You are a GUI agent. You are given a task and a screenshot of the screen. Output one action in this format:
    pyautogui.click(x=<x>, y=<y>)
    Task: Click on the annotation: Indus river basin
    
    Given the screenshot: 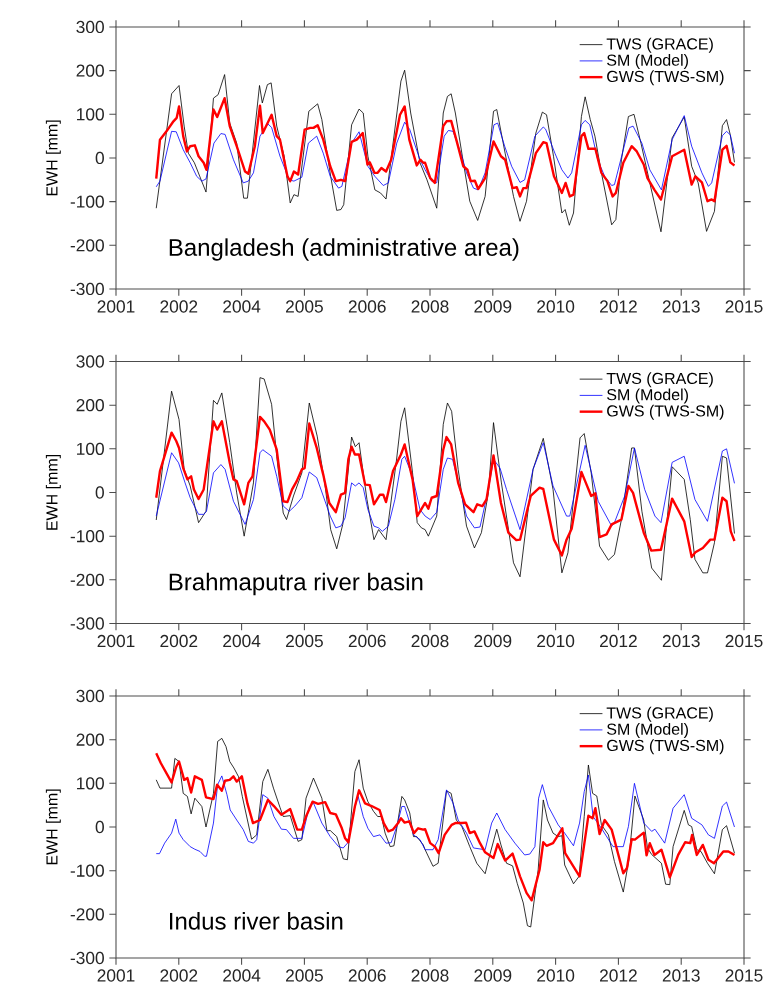 What is the action you would take?
    pyautogui.click(x=256, y=921)
    